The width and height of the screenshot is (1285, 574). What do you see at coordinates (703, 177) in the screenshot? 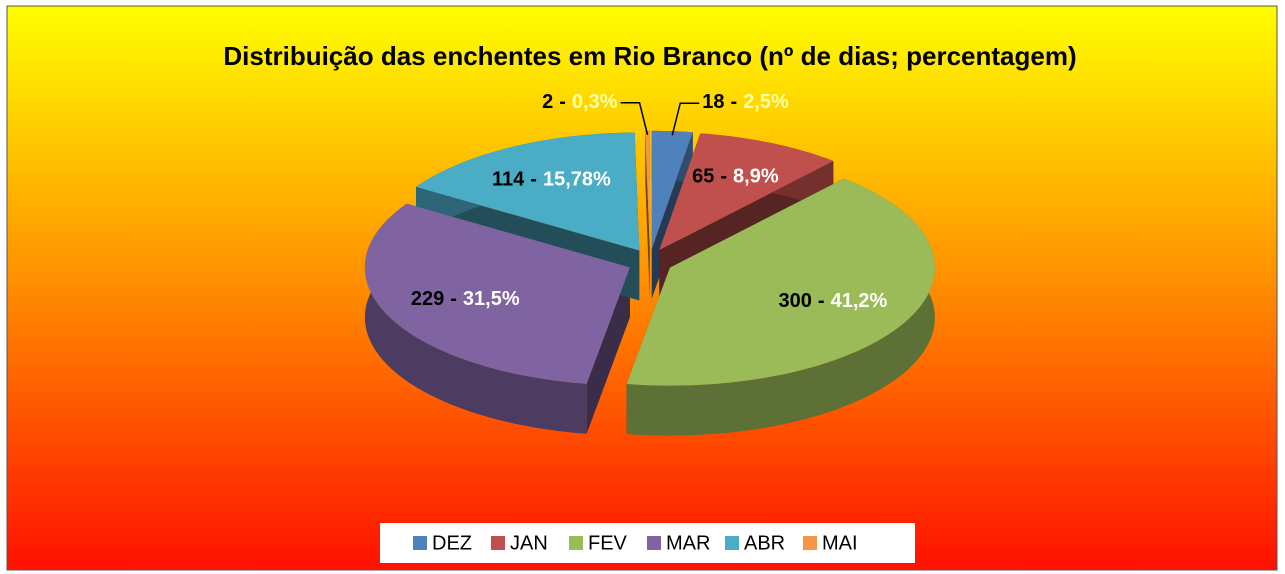
I see `label-value: 65` at bounding box center [703, 177].